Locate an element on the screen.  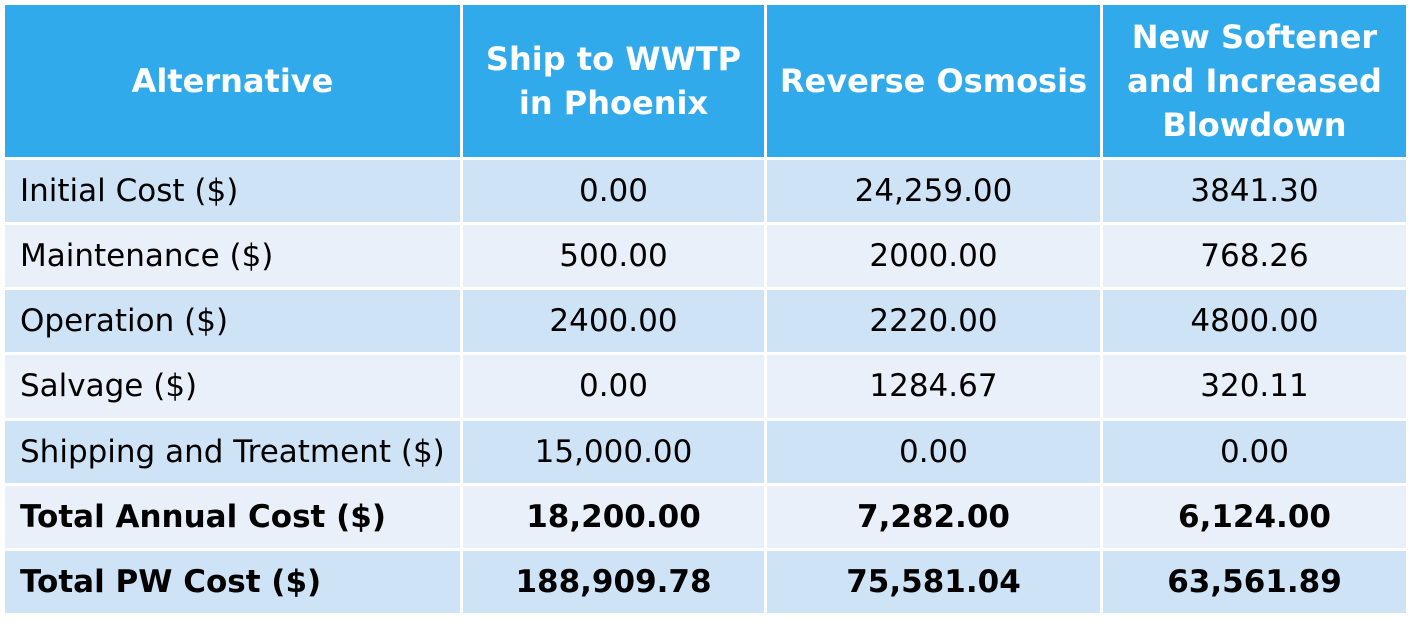
table-cell: 2220.00 is located at coordinates (933, 321).